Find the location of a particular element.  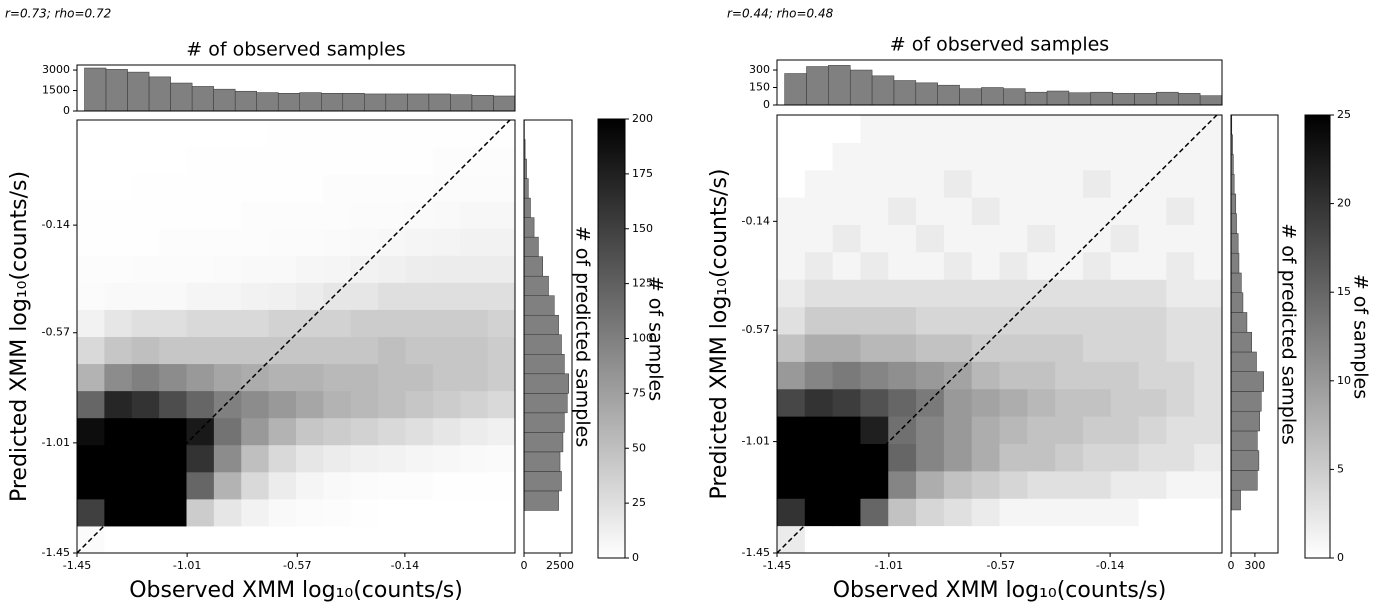

colorbar-tick-label: 10 is located at coordinates (1344, 380).